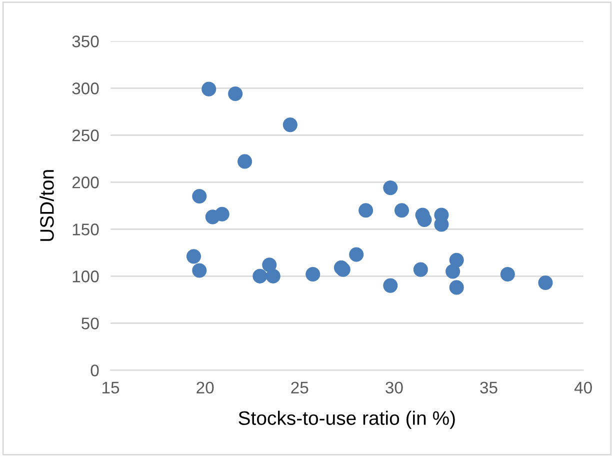 Image resolution: width=614 pixels, height=457 pixels. I want to click on y-tick-label: 50, so click(90, 324).